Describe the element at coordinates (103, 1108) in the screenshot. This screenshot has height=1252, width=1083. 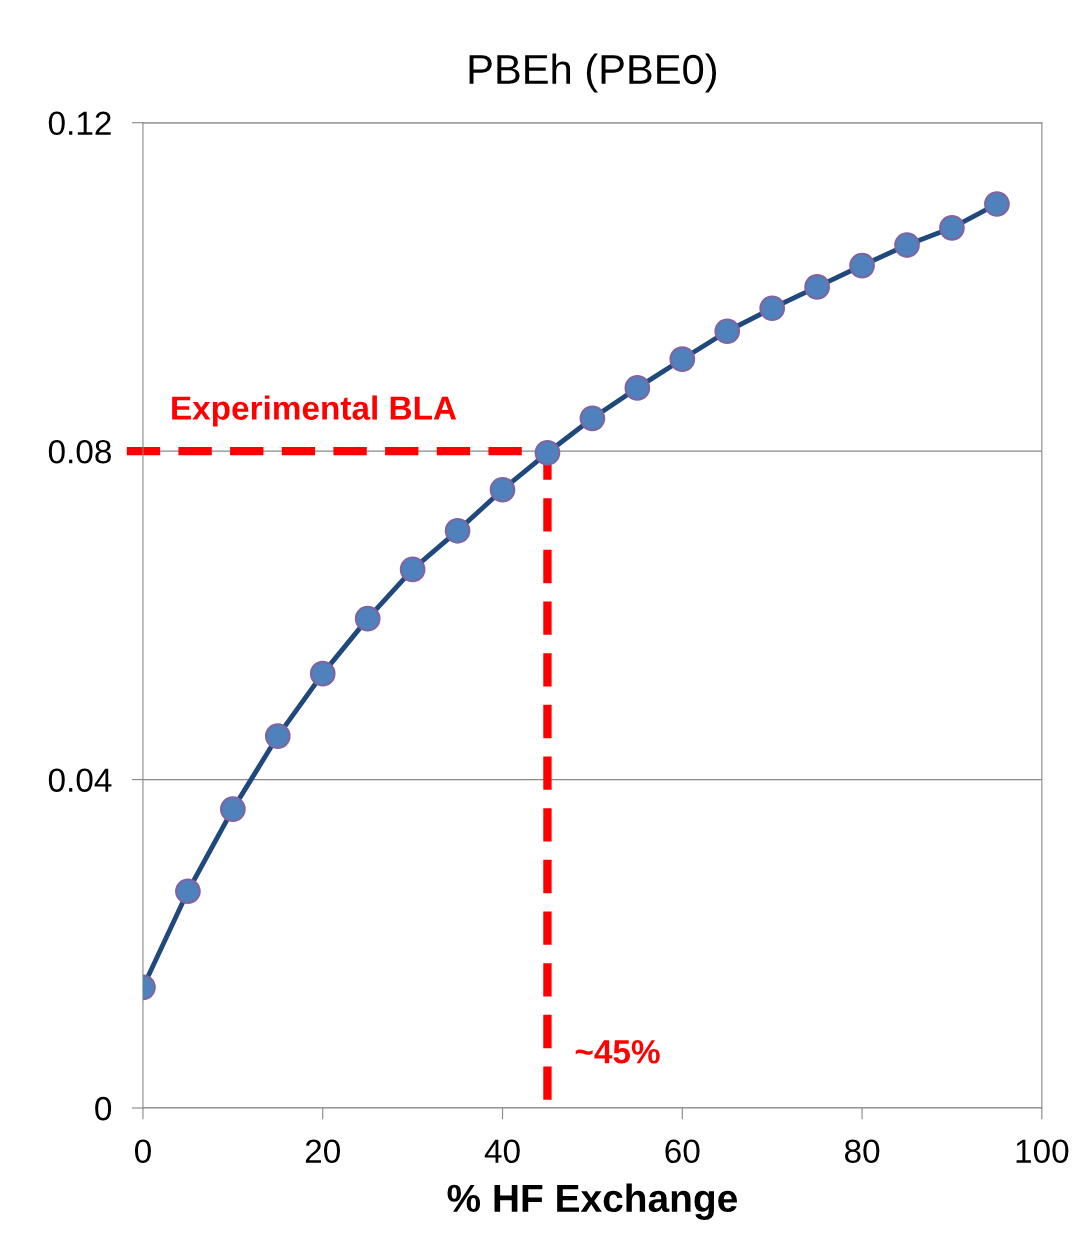
I see `y-tick-label: 0` at that location.